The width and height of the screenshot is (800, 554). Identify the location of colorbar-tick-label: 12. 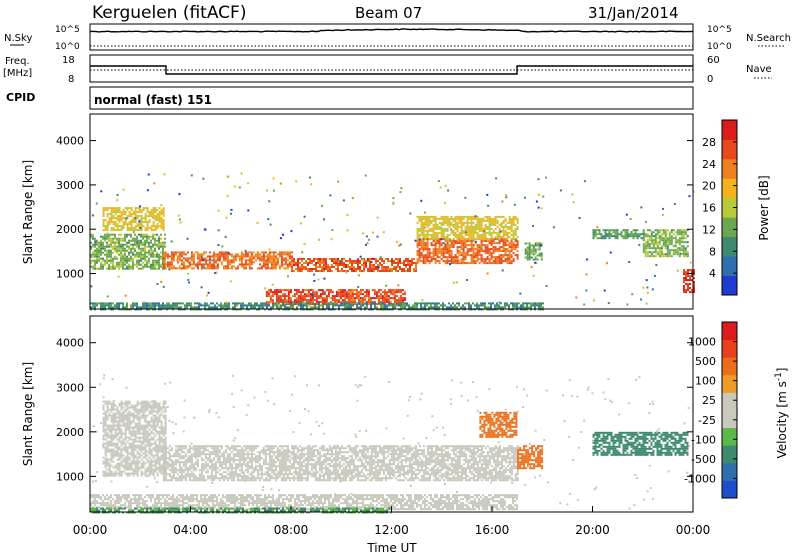
(709, 229).